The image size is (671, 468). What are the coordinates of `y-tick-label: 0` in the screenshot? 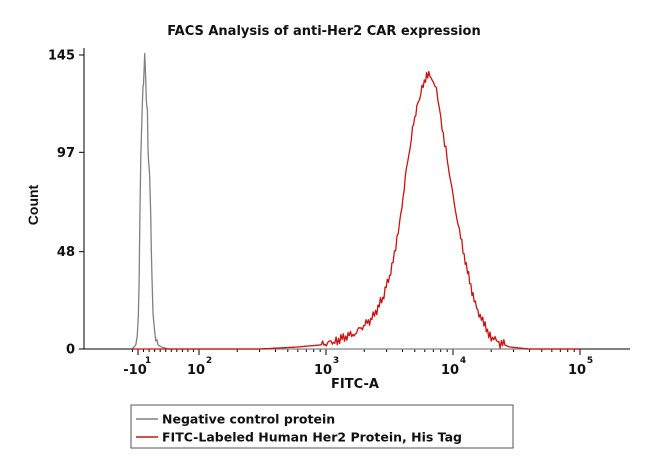 It's located at (70, 350).